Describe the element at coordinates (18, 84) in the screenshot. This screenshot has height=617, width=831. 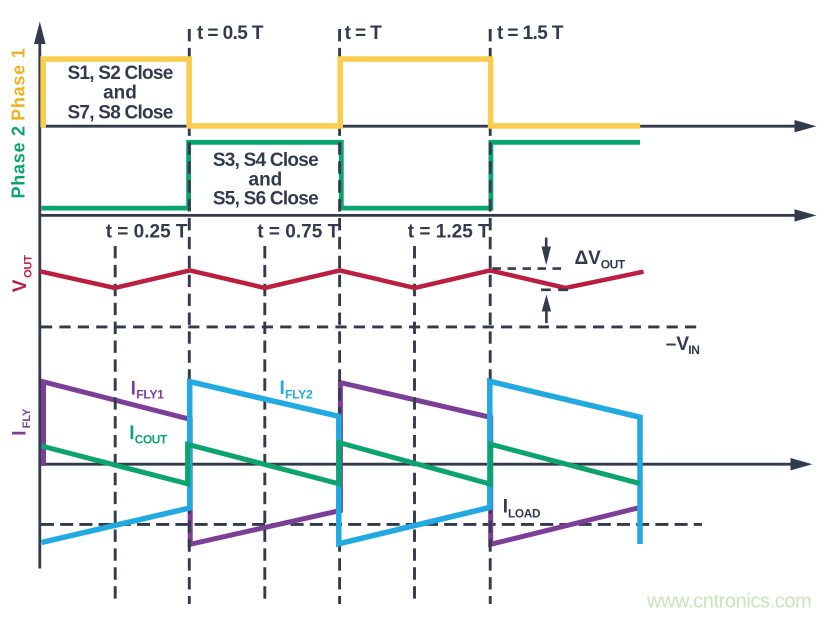
I see `svg-text: Phase 1` at that location.